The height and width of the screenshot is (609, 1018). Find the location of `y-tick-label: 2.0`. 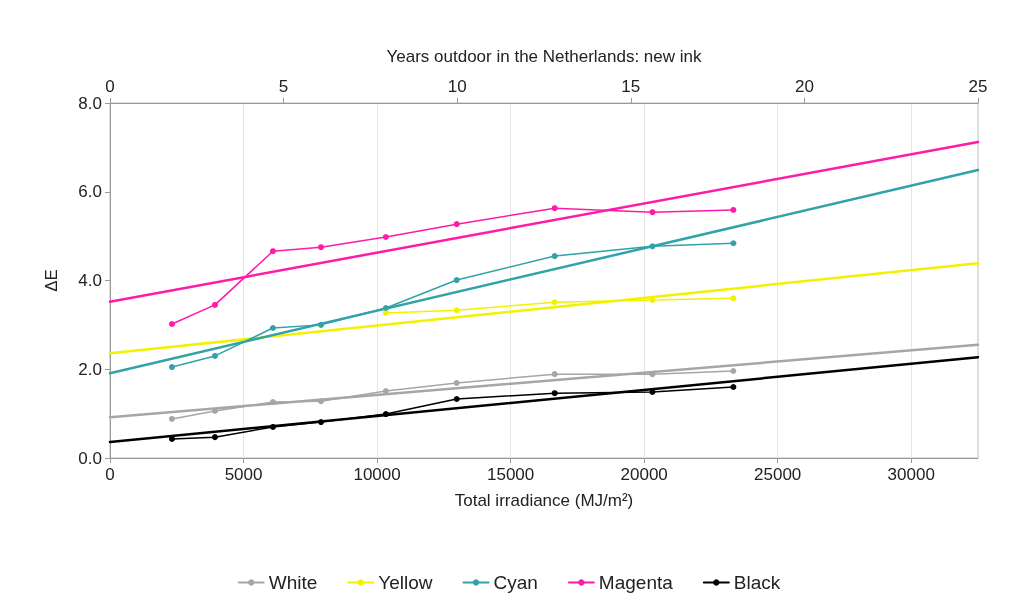

y-tick-label: 2.0 is located at coordinates (90, 369).